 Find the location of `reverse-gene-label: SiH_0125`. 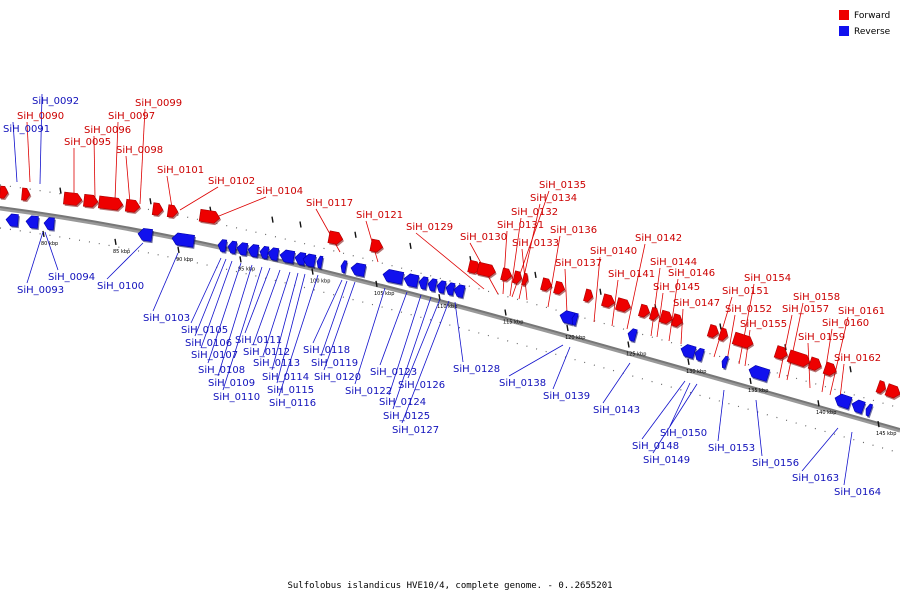

reverse-gene-label: SiH_0125 is located at coordinates (406, 416).